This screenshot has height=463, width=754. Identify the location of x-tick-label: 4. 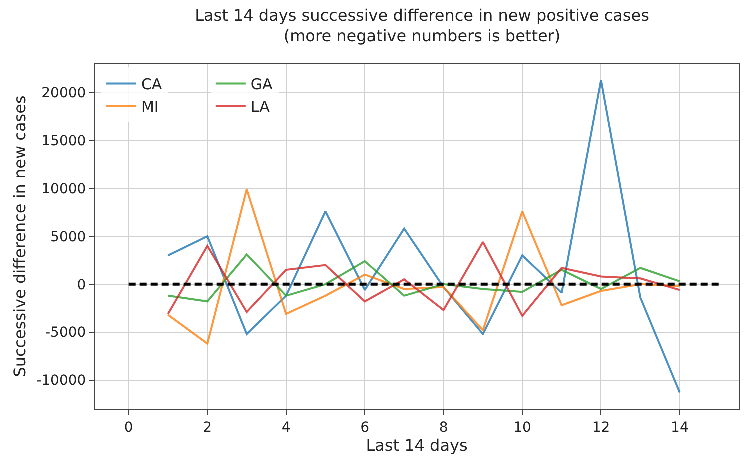
(286, 428).